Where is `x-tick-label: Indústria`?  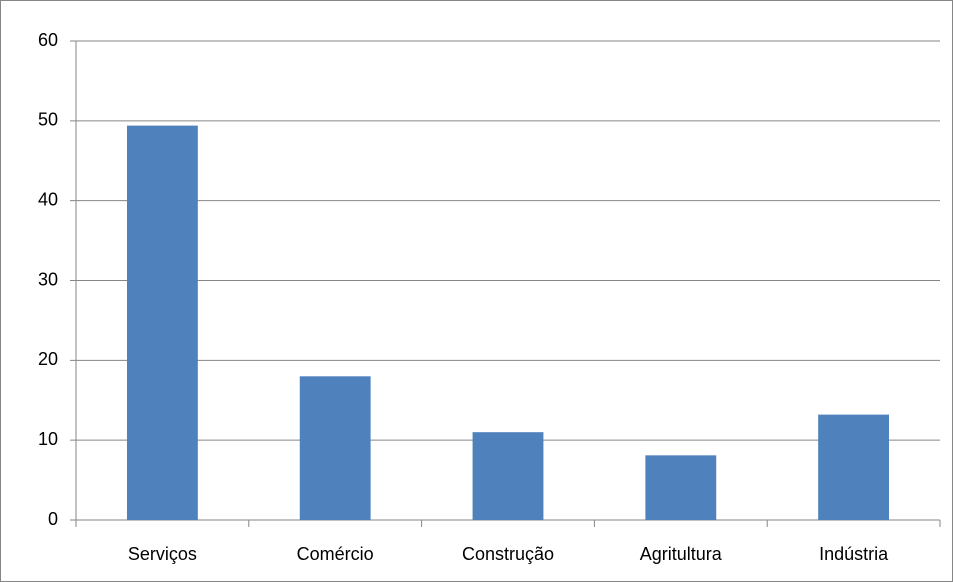 x-tick-label: Indústria is located at coordinates (854, 554).